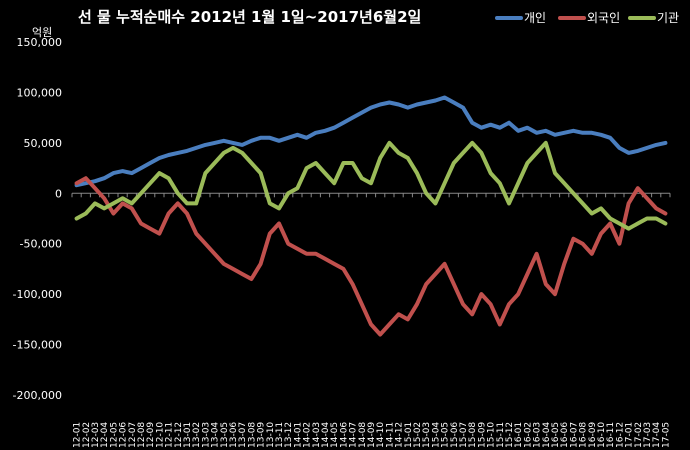 This screenshot has height=450, width=690. Describe the element at coordinates (105, 435) in the screenshot. I see `x-tick-label: 12-04` at that location.